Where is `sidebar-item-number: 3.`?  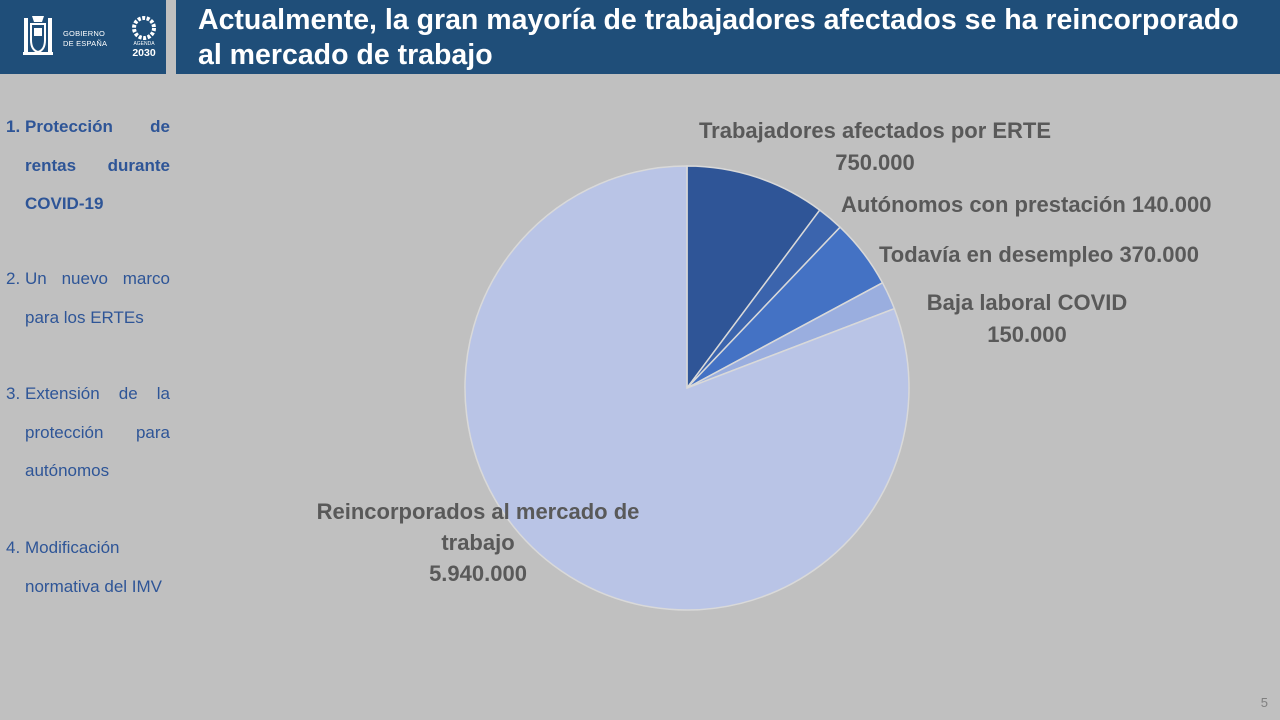
sidebar-item-number: 3. is located at coordinates (13, 393).